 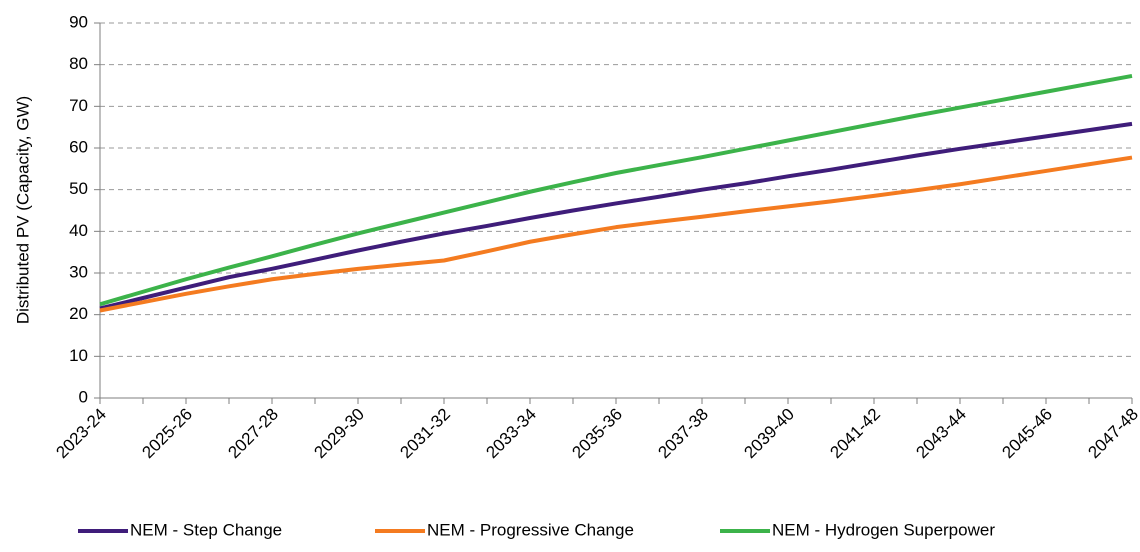 I want to click on y-tick-label: 60, so click(x=78, y=146).